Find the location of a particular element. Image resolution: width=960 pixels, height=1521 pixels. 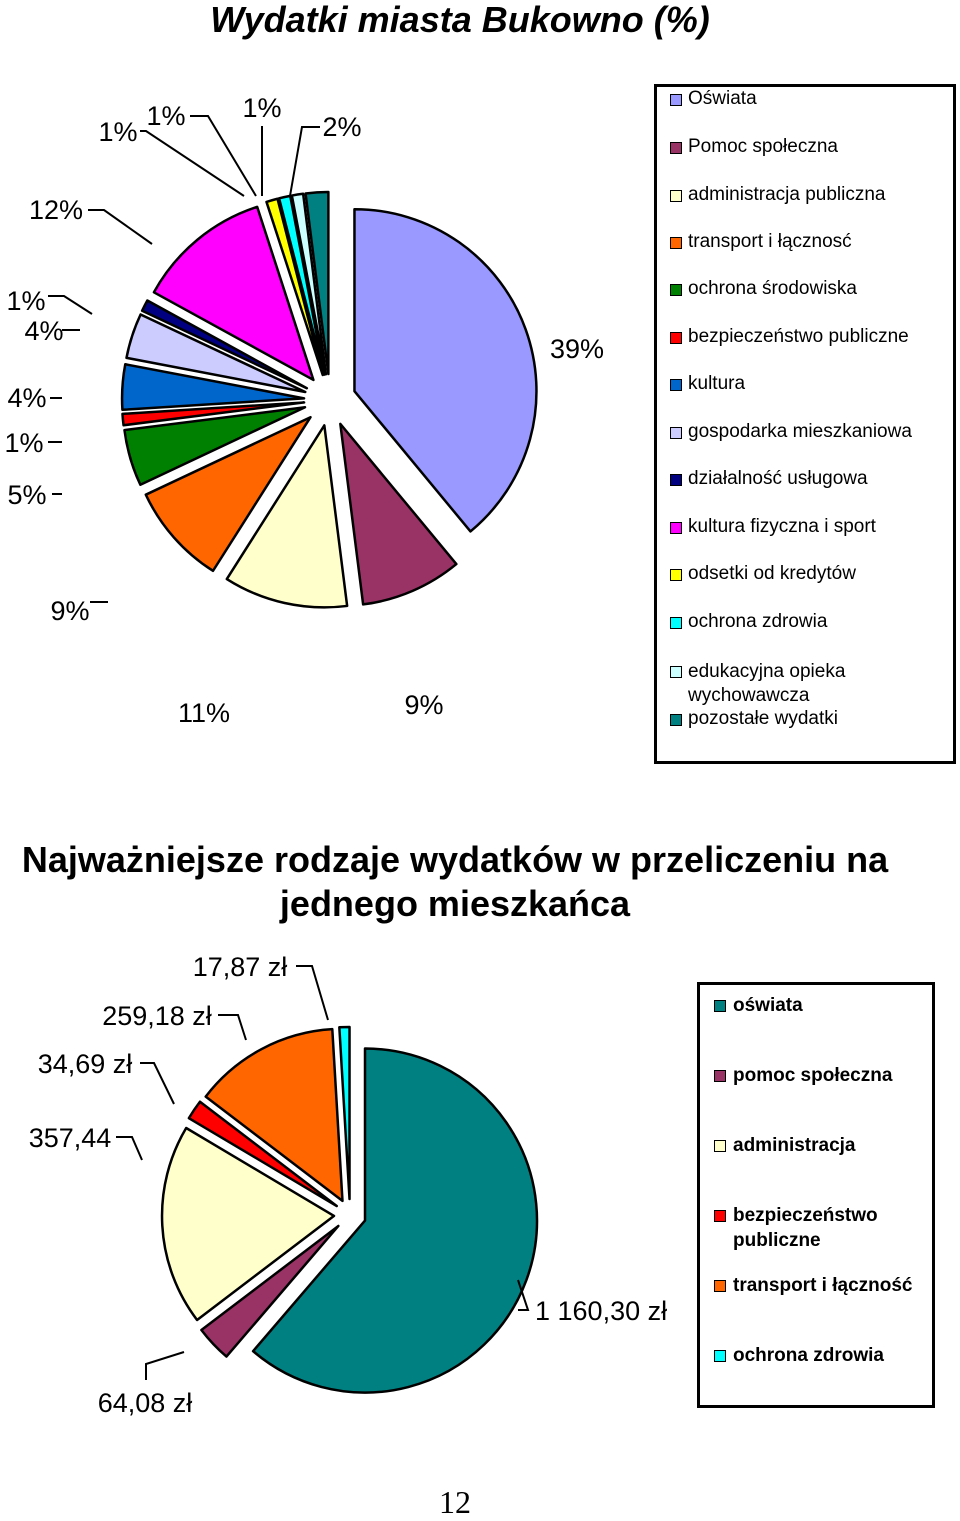

chart-1-slice-pomoc-spoleczna is located at coordinates (398, 514).